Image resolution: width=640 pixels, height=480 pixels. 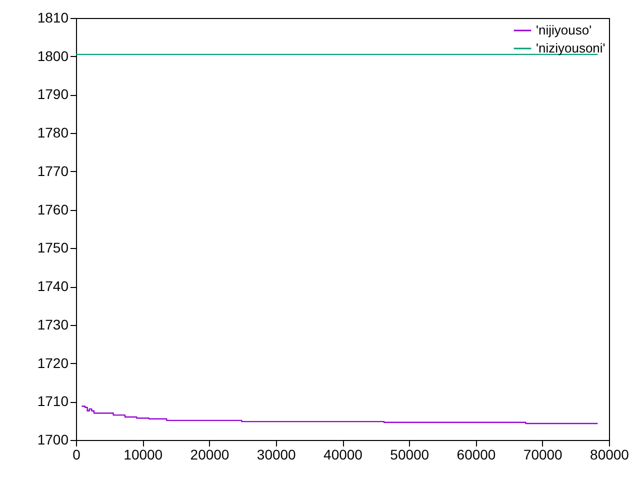 I want to click on y-tick-label: 1780, so click(x=53, y=132).